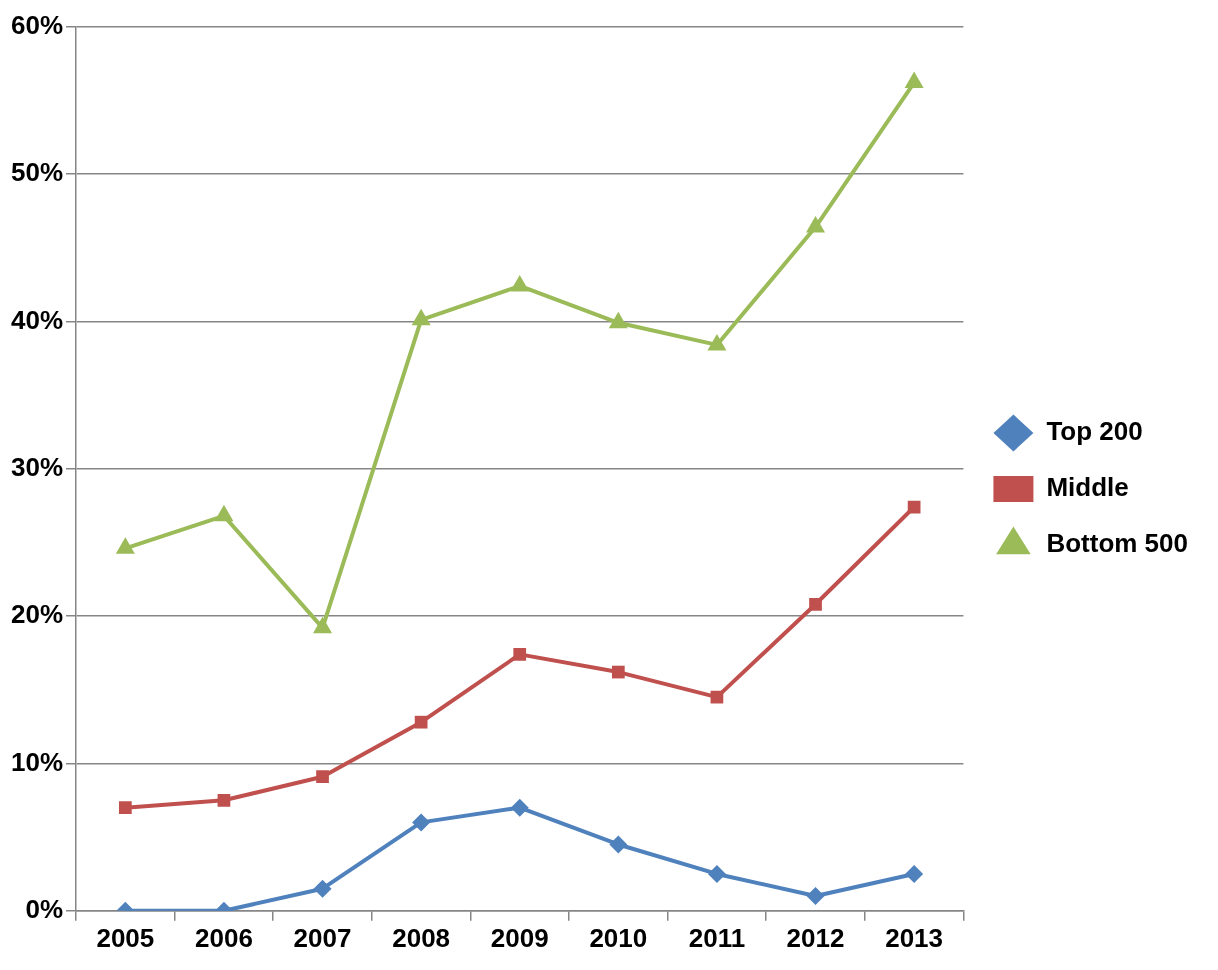  What do you see at coordinates (815, 937) in the screenshot?
I see `x-tick-label: 2012` at bounding box center [815, 937].